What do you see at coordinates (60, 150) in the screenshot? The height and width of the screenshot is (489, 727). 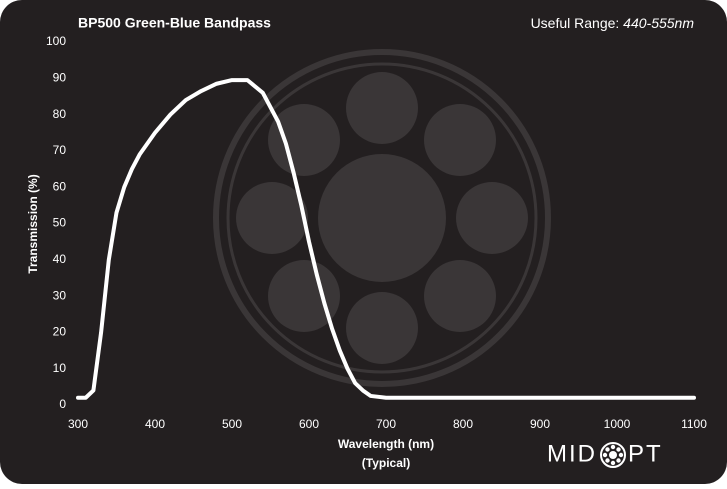 I see `y-tick-label: 70` at bounding box center [60, 150].